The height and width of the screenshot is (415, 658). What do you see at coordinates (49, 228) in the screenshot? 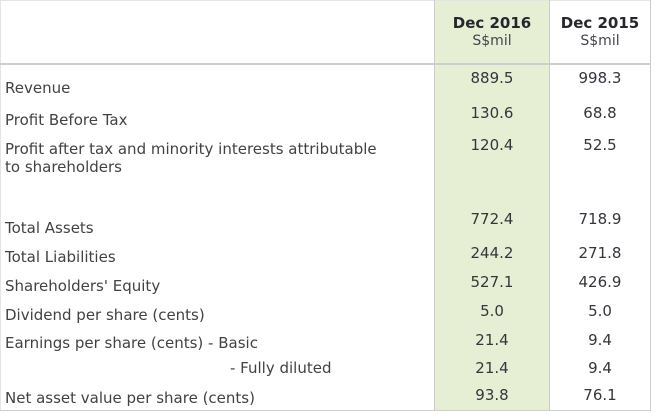
I see `row-label: Total Assets` at bounding box center [49, 228].